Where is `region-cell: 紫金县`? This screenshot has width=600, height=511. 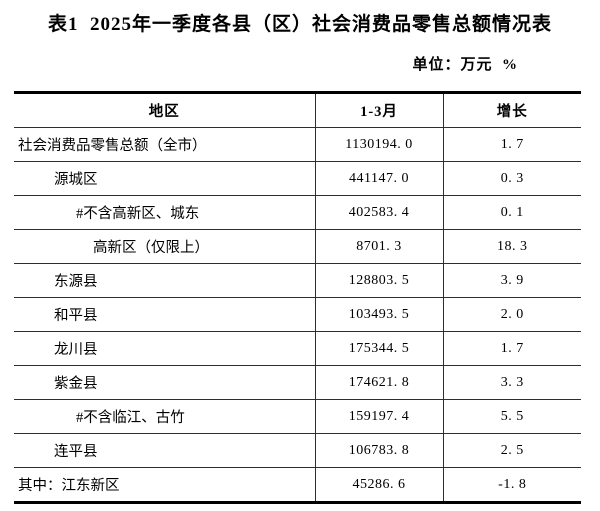 region-cell: 紫金县 is located at coordinates (165, 382).